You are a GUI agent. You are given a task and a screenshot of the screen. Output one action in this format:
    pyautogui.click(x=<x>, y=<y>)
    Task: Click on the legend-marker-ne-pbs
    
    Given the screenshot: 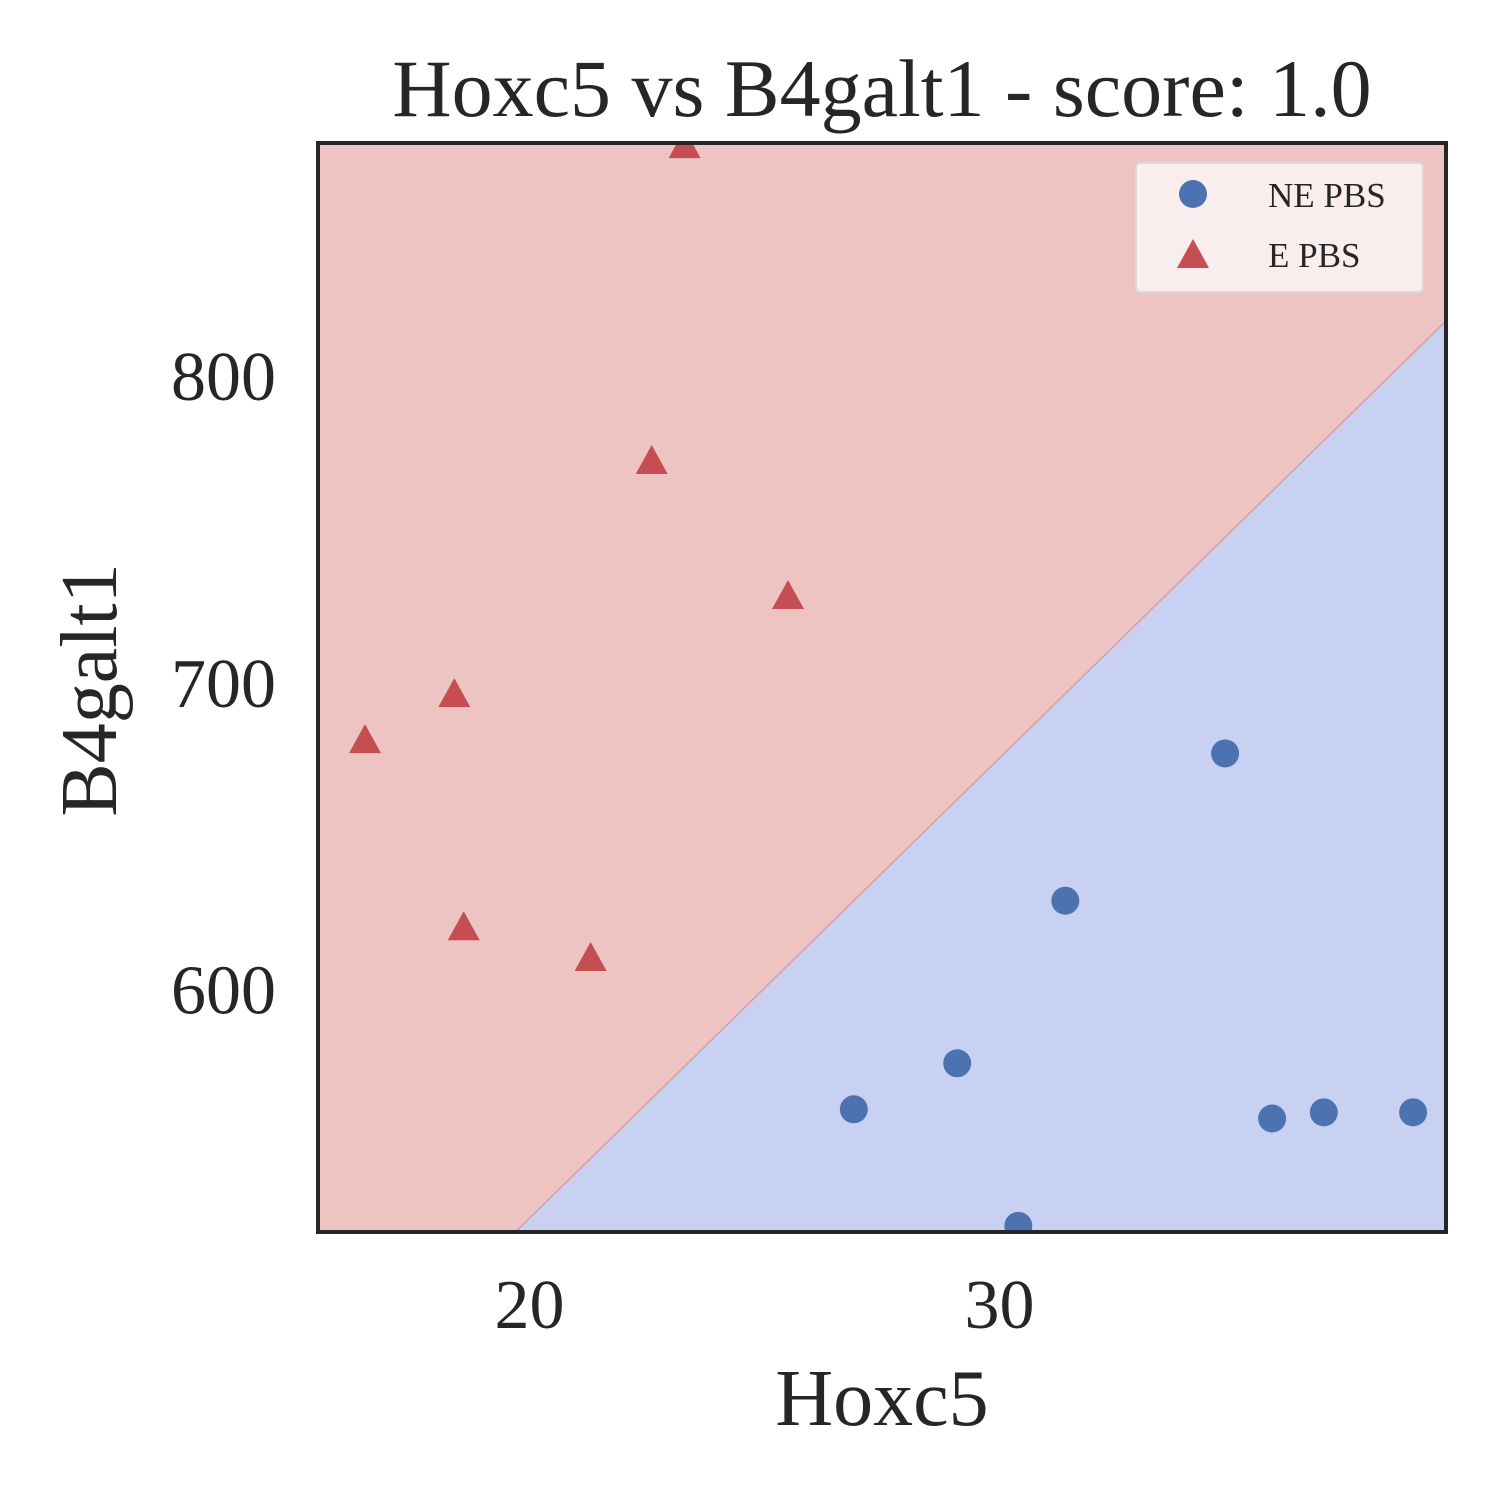 What is the action you would take?
    pyautogui.click(x=1193, y=194)
    